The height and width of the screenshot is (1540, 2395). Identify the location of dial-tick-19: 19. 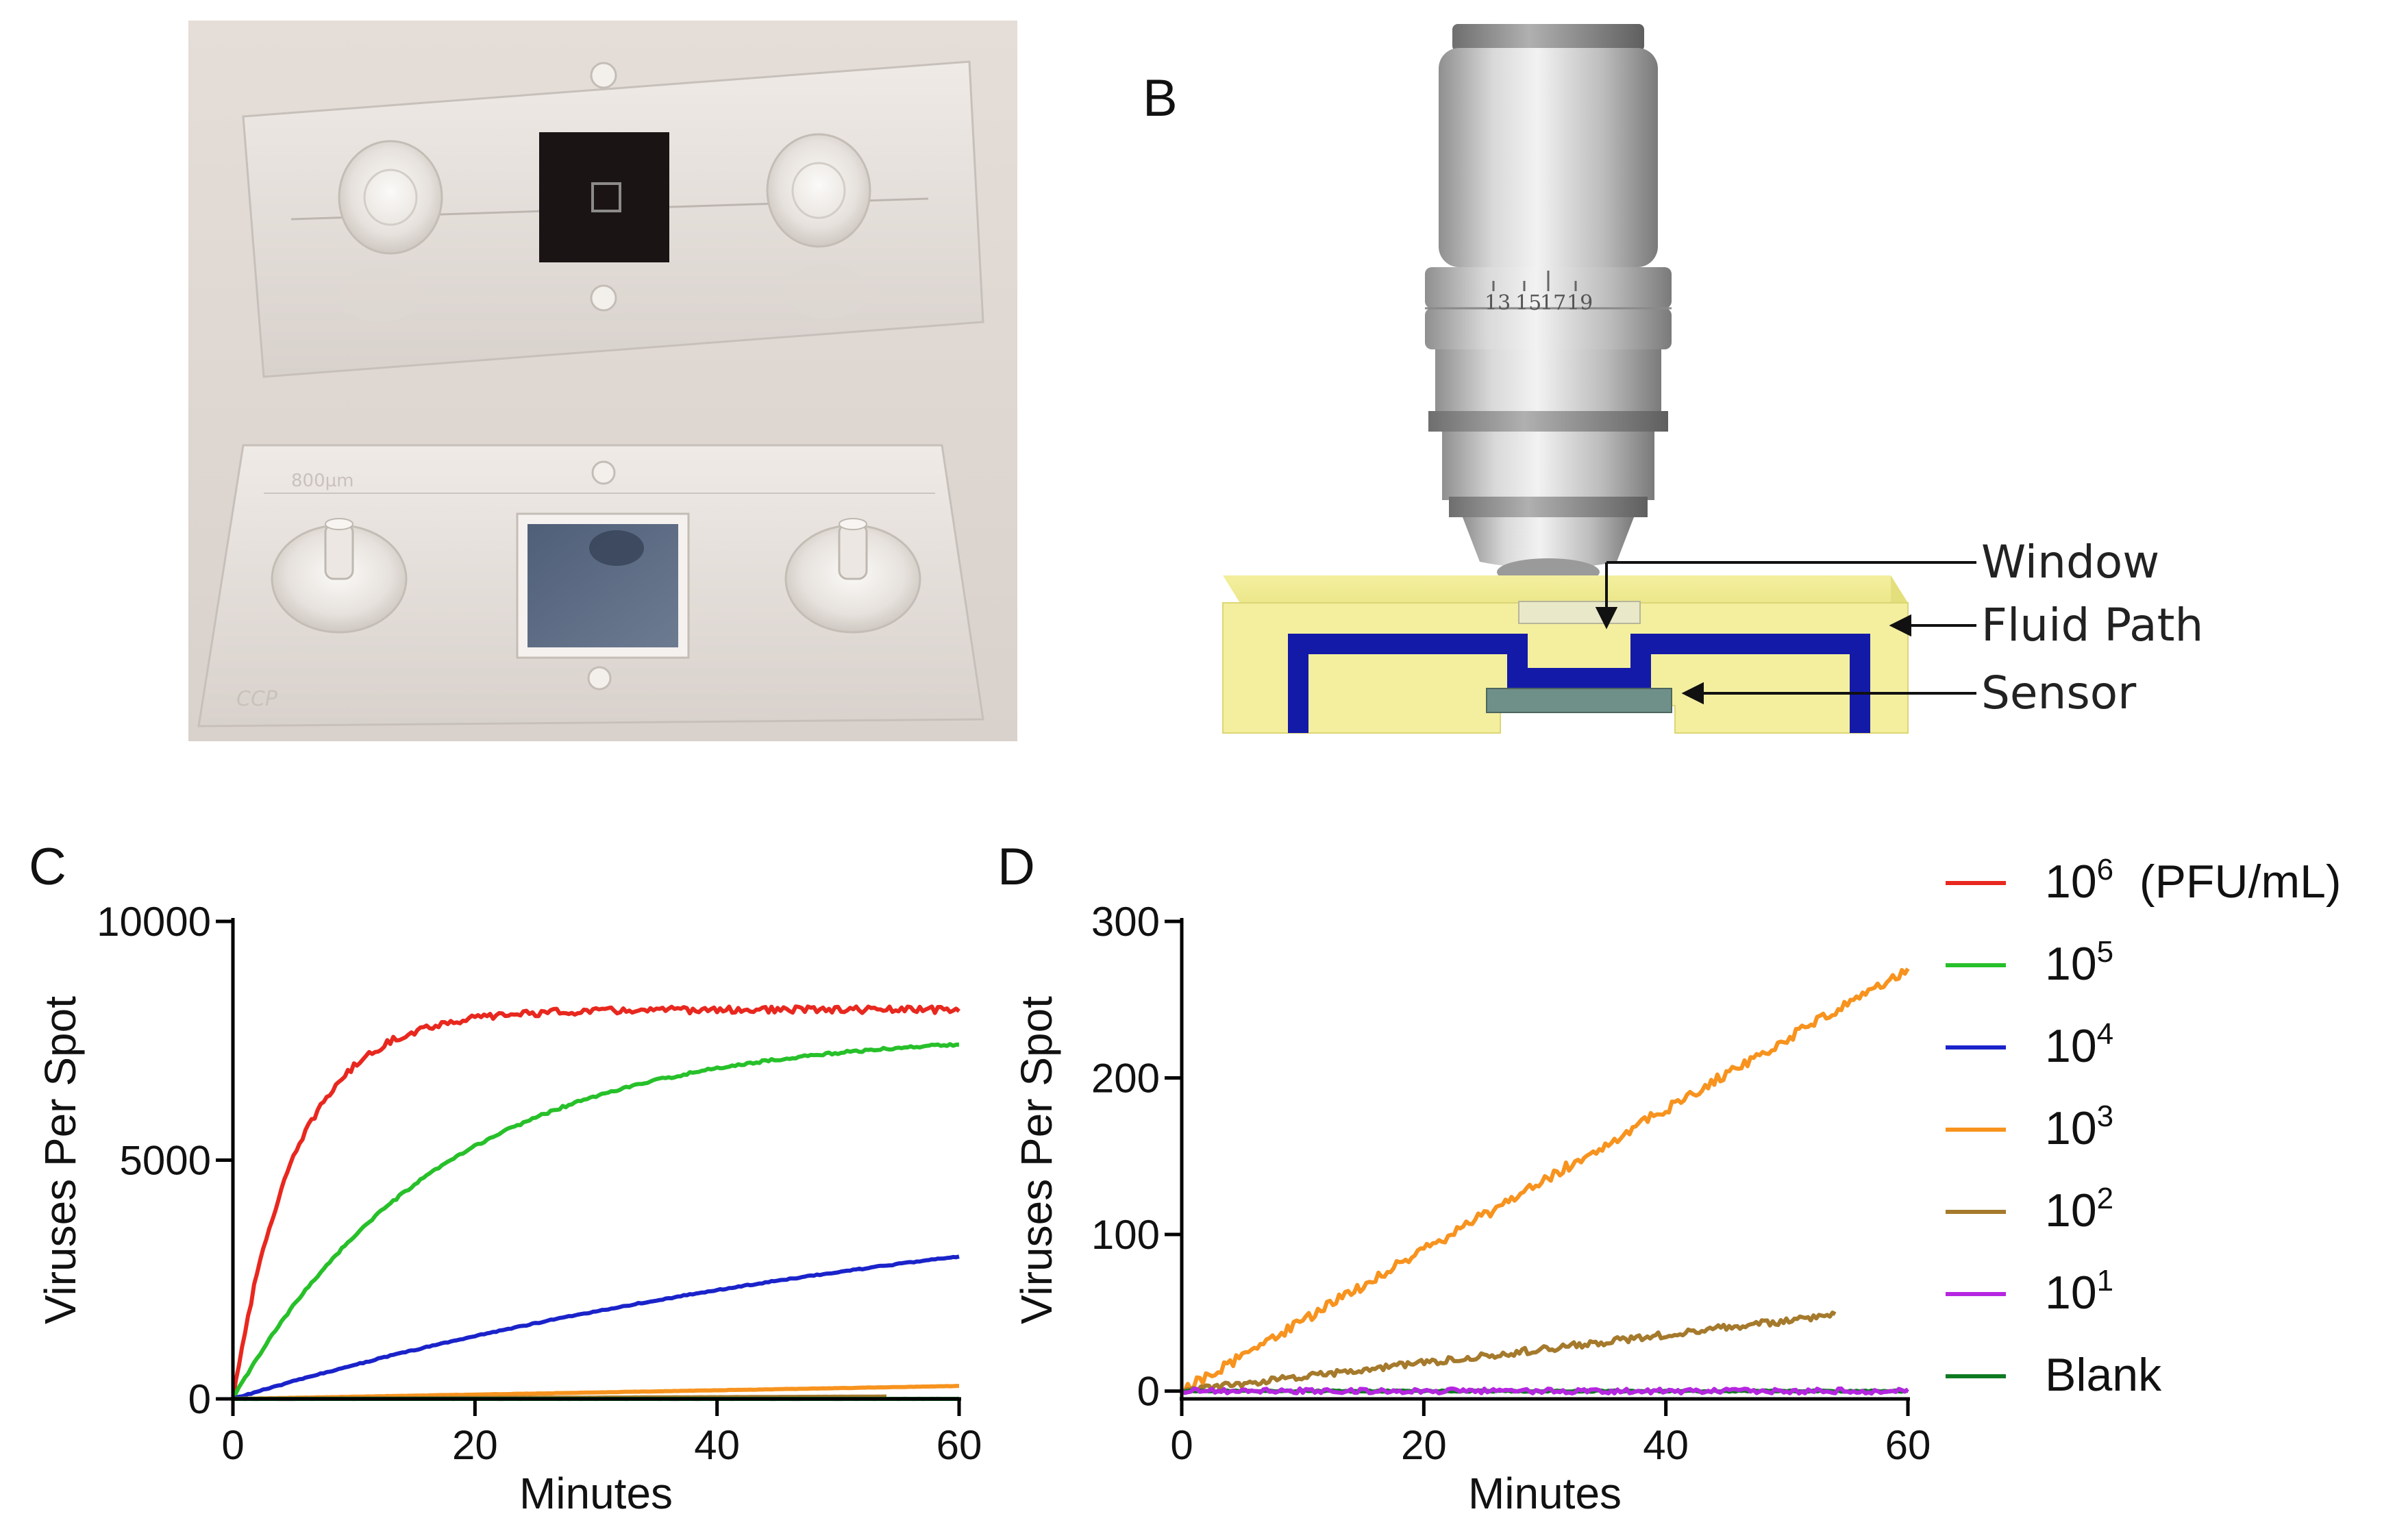
(1580, 303).